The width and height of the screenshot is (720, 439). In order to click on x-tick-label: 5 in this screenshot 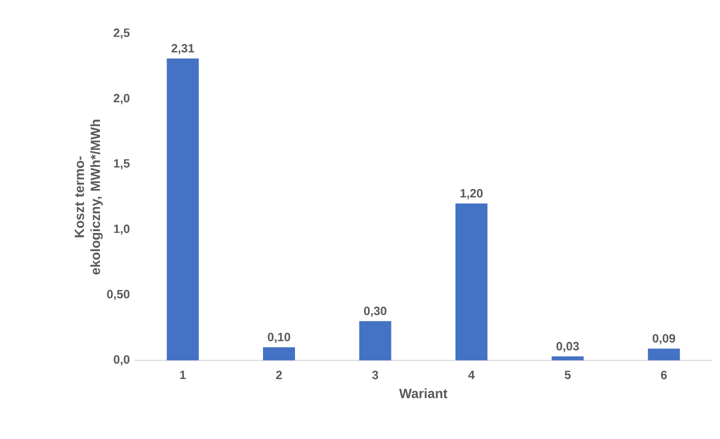, I will do `click(567, 375)`.